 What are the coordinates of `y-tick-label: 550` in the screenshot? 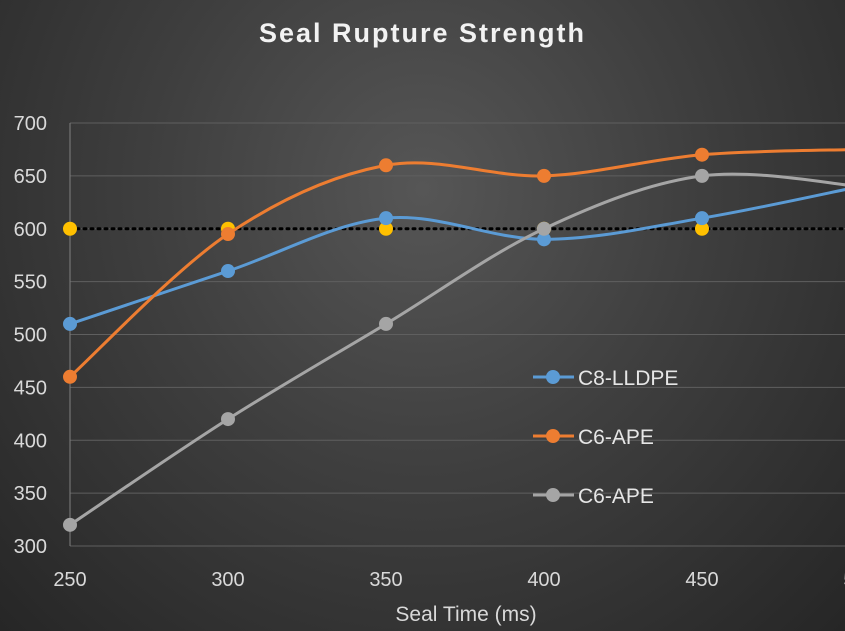 It's located at (30, 283).